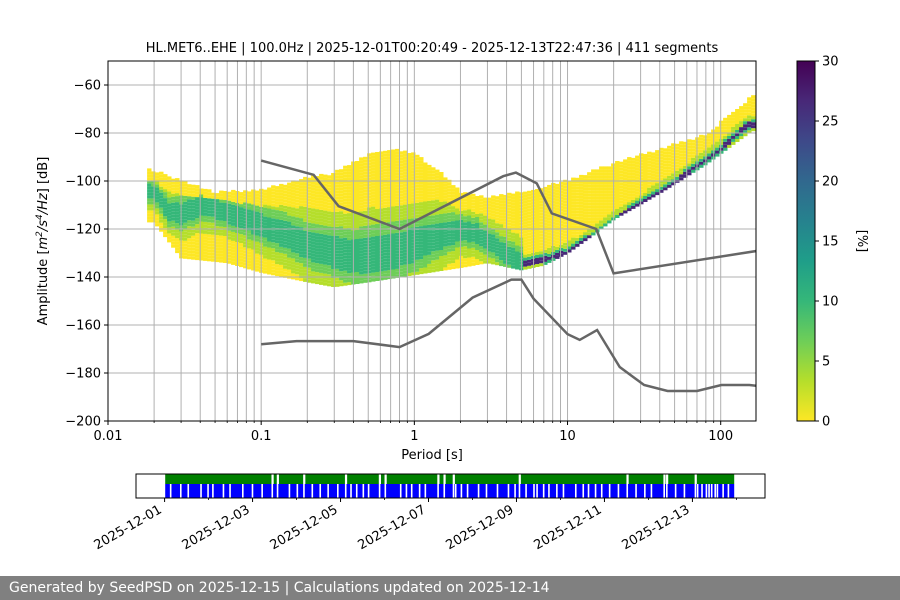  What do you see at coordinates (861, 241) in the screenshot?
I see `colorbar-label: [%]` at bounding box center [861, 241].